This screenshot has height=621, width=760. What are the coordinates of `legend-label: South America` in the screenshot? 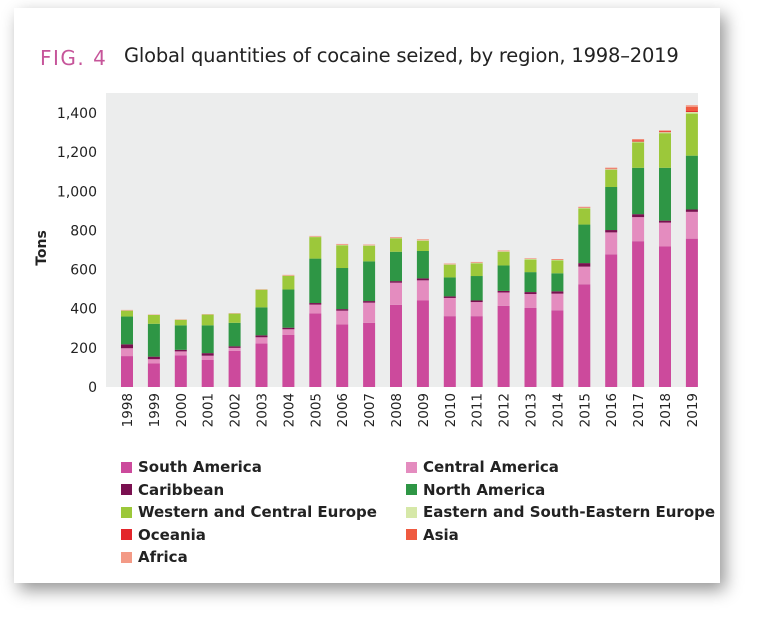 It's located at (200, 467).